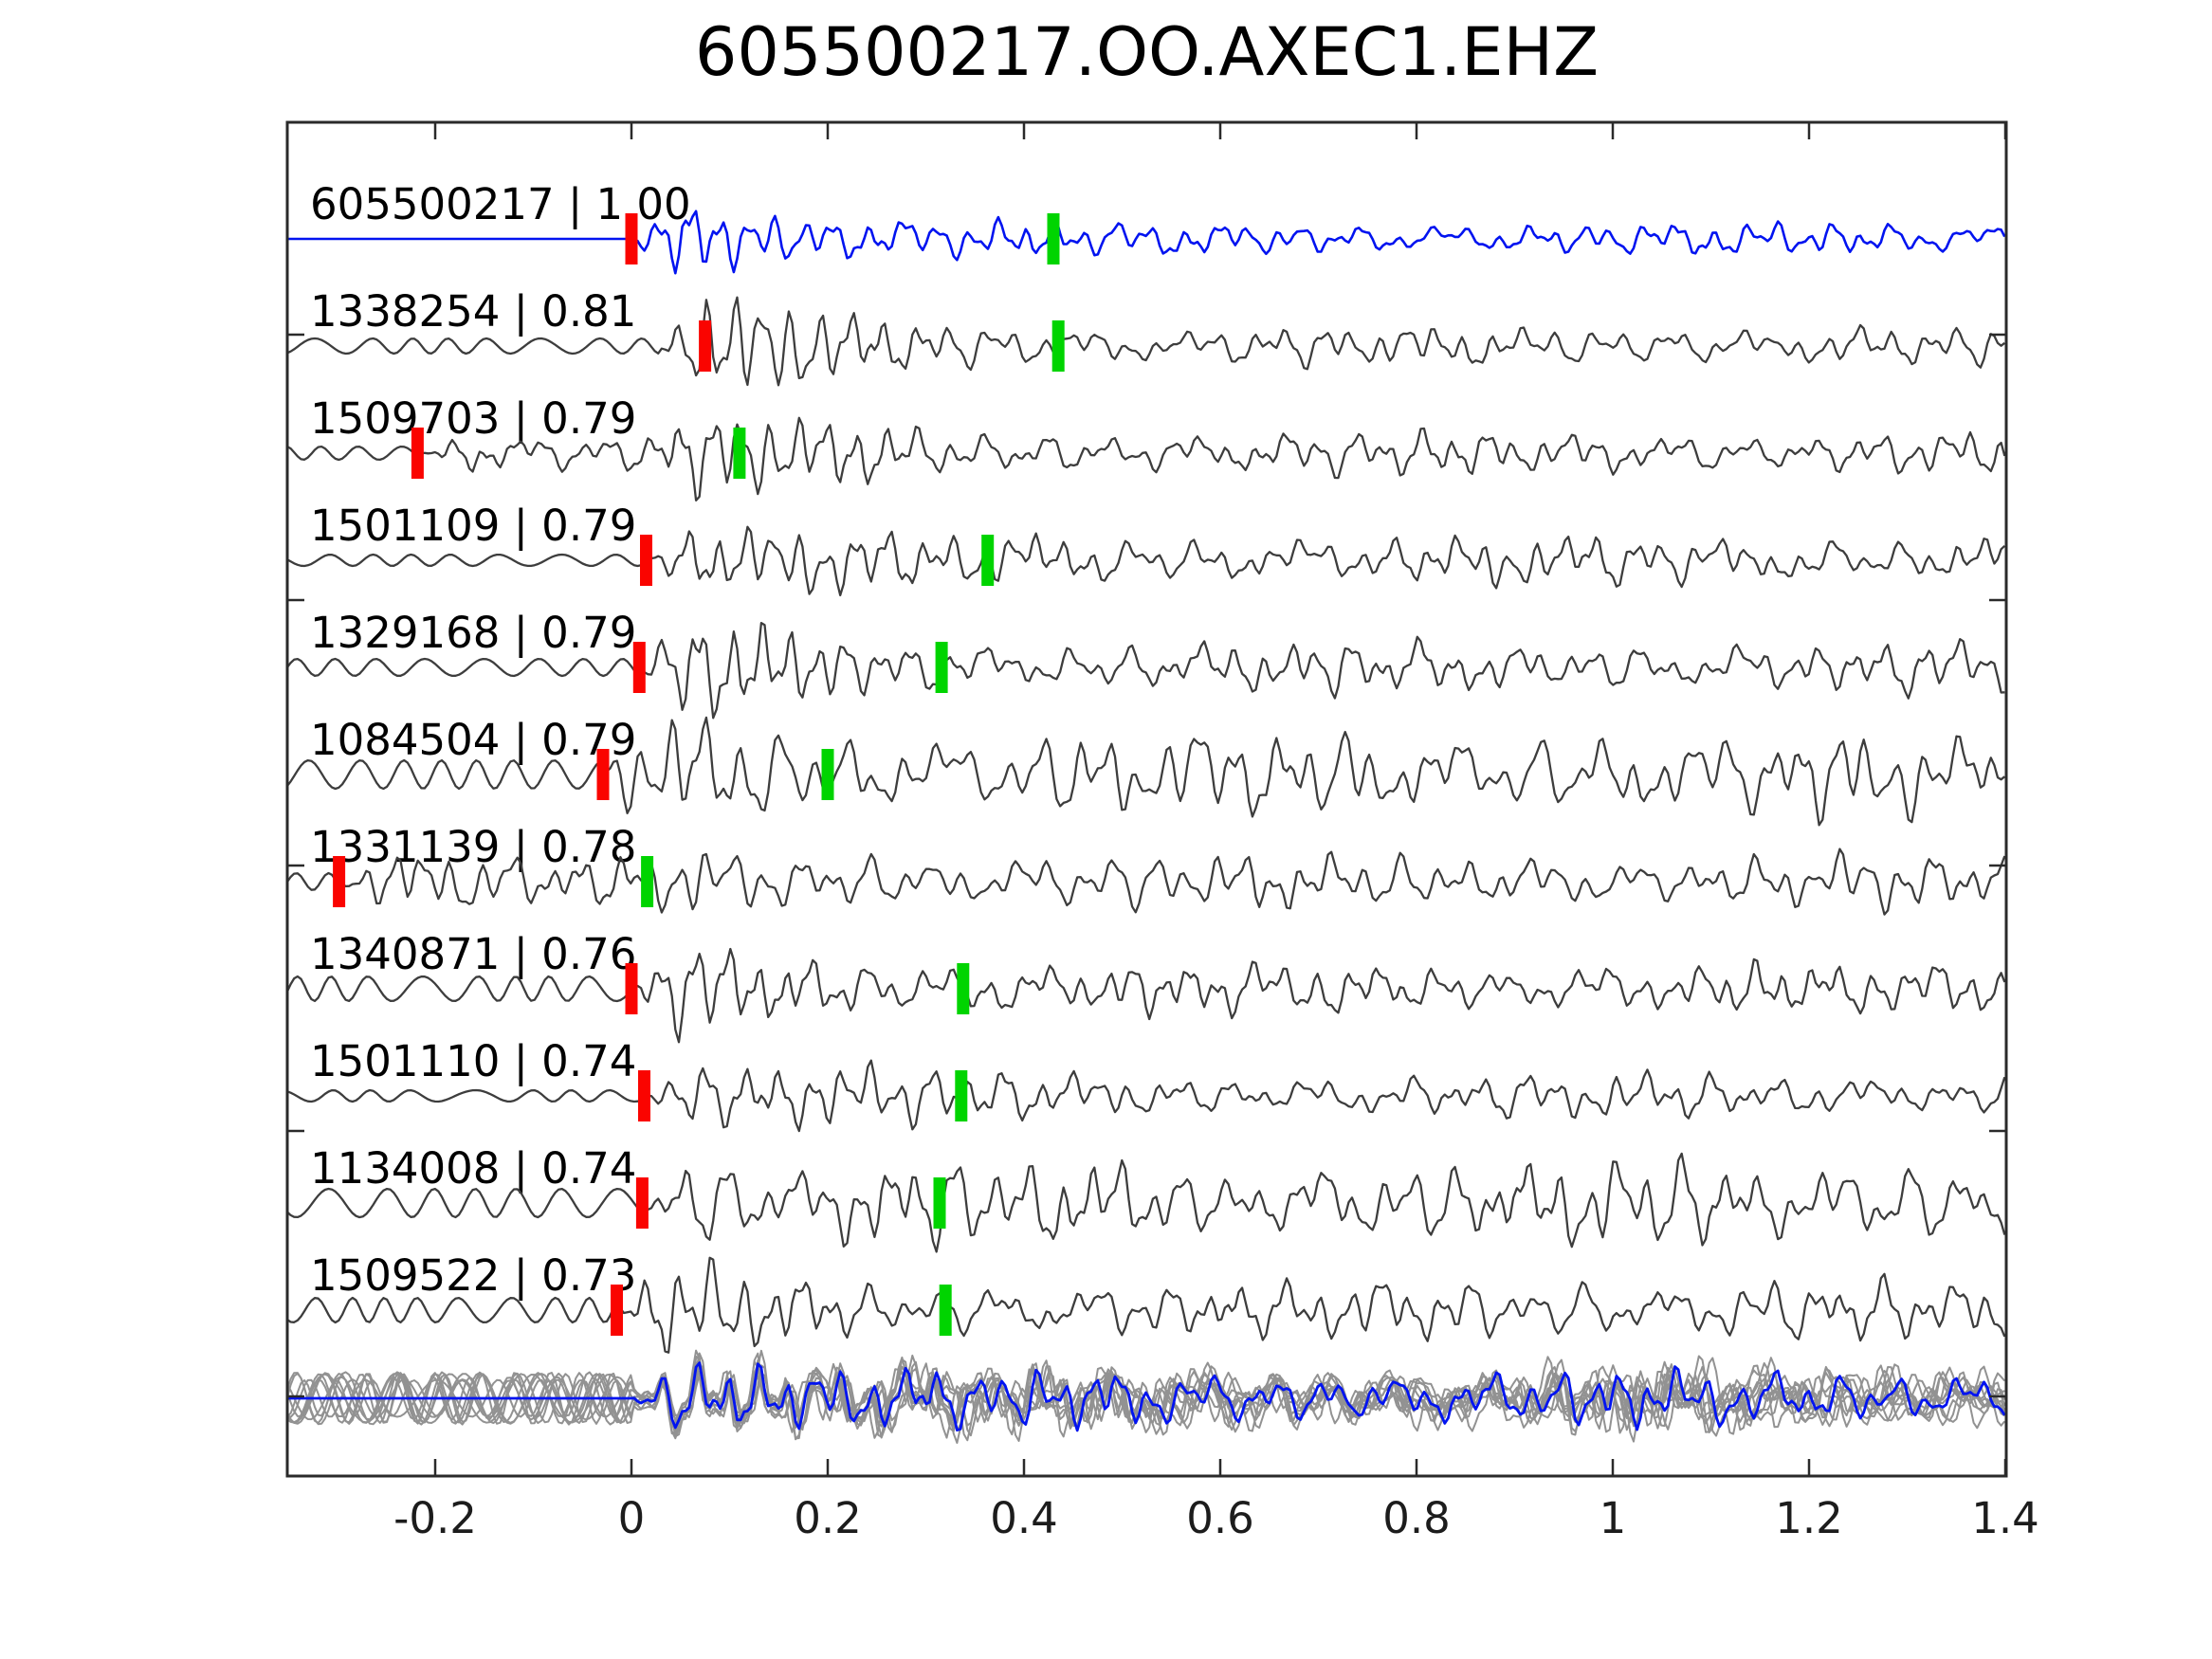 This screenshot has width=2212, height=1659. What do you see at coordinates (1809, 1518) in the screenshot?
I see `x-tick-label: 1.2` at bounding box center [1809, 1518].